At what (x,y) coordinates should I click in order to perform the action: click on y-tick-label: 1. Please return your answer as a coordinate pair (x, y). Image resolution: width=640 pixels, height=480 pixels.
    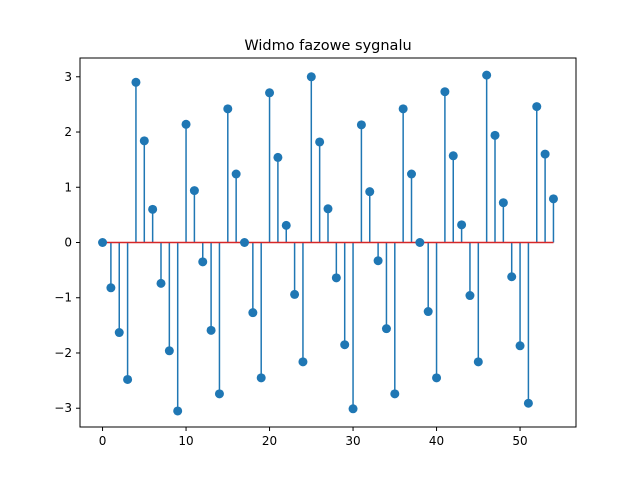
    Looking at the image, I should click on (68, 187).